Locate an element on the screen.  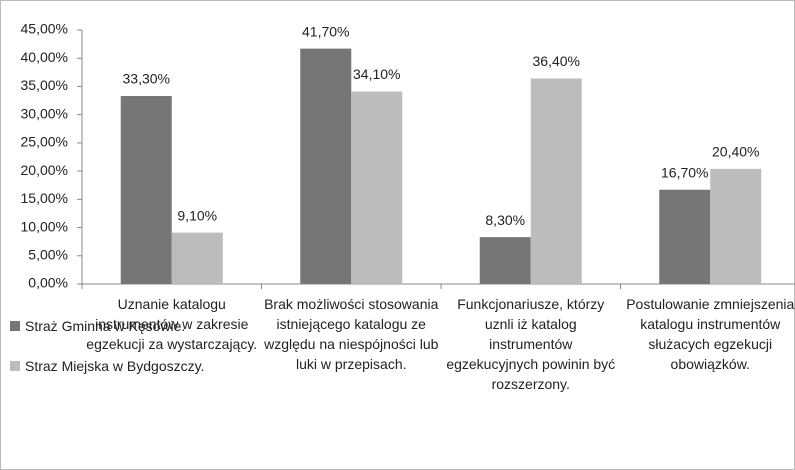
data-label: 16,70% is located at coordinates (684, 172).